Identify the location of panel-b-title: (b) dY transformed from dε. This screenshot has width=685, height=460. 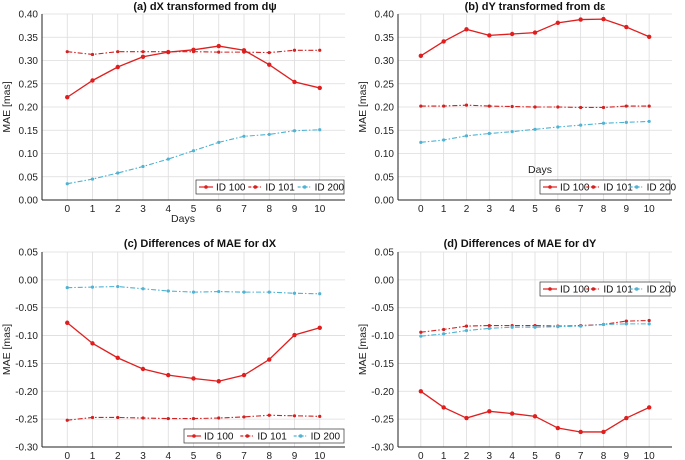
(535, 7).